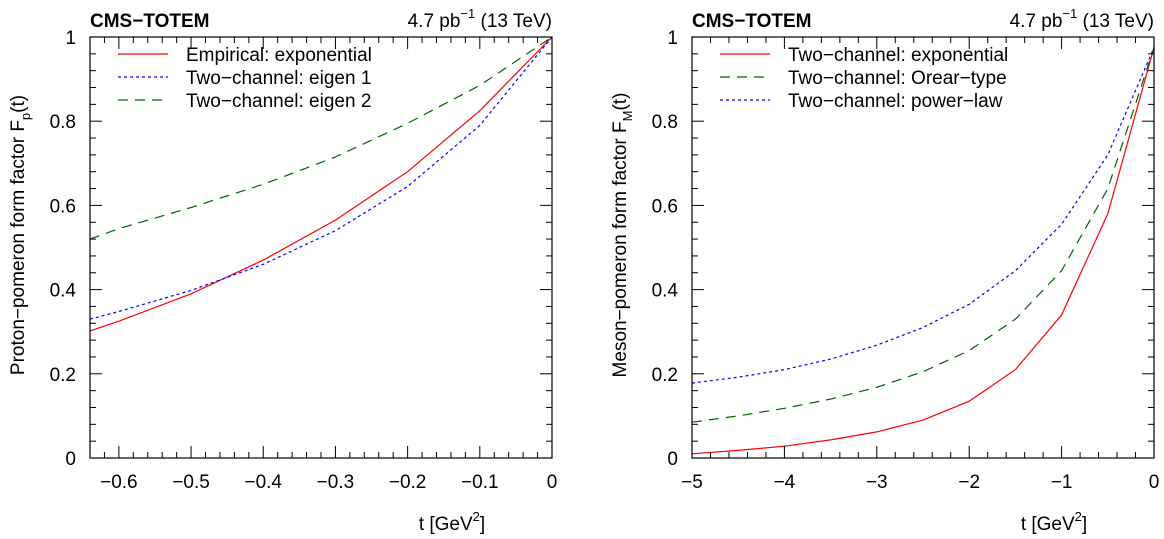 This screenshot has height=539, width=1164. Describe the element at coordinates (627, 116) in the screenshot. I see `y-axis-title-sub: M` at that location.